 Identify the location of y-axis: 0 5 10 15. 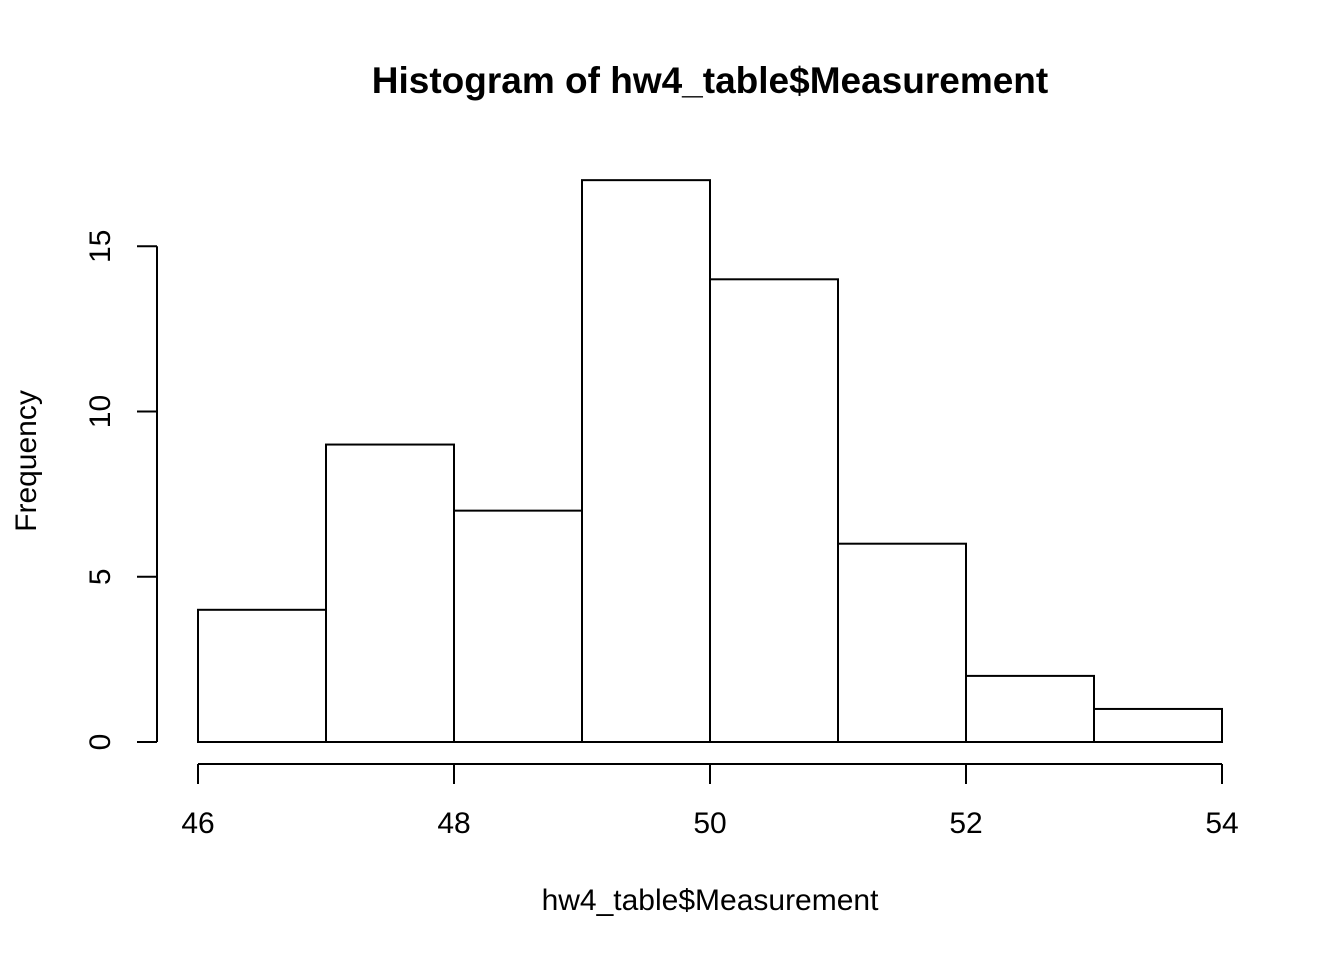
(121, 490).